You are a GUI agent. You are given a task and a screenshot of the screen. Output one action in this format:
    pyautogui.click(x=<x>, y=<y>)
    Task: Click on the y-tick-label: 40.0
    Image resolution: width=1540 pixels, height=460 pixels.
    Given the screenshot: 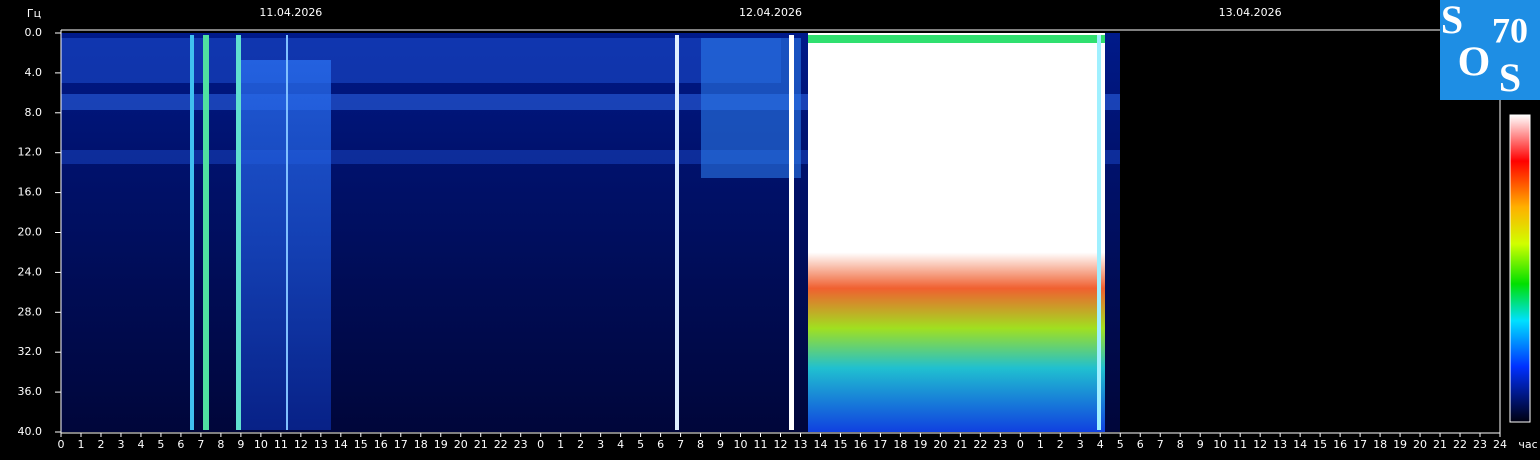 What is the action you would take?
    pyautogui.click(x=30, y=431)
    